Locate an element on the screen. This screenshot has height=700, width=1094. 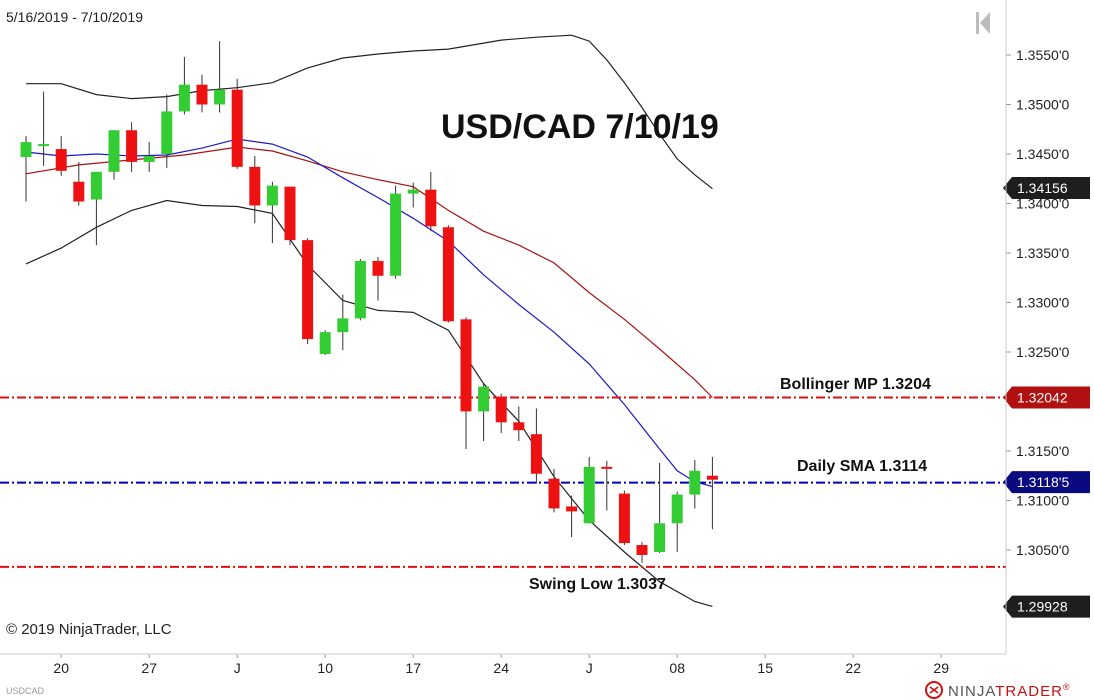
copyright: © 2019 NinjaTrader, LLC is located at coordinates (89, 629).